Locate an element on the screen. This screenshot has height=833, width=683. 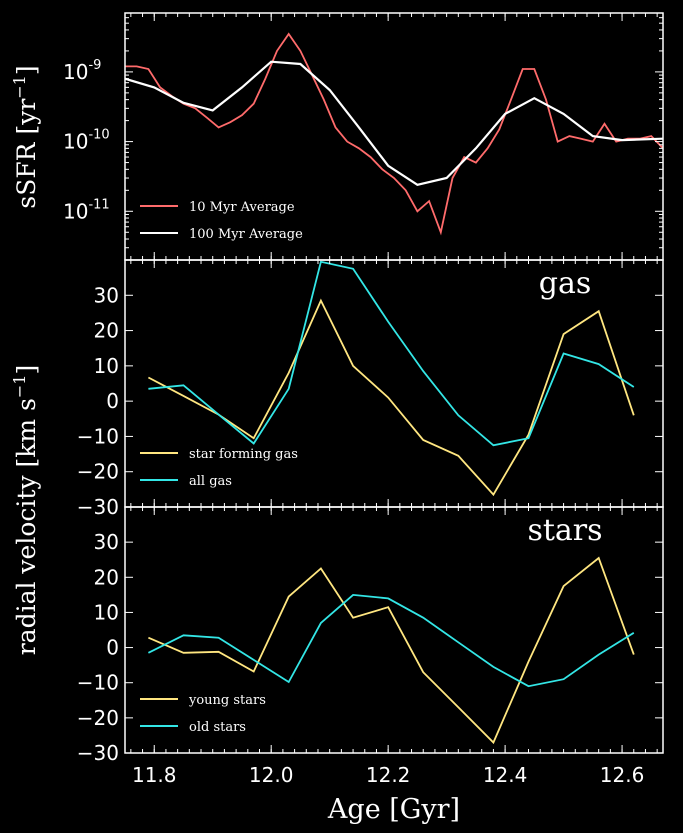
series-line-100-myr-average is located at coordinates (394, 123).